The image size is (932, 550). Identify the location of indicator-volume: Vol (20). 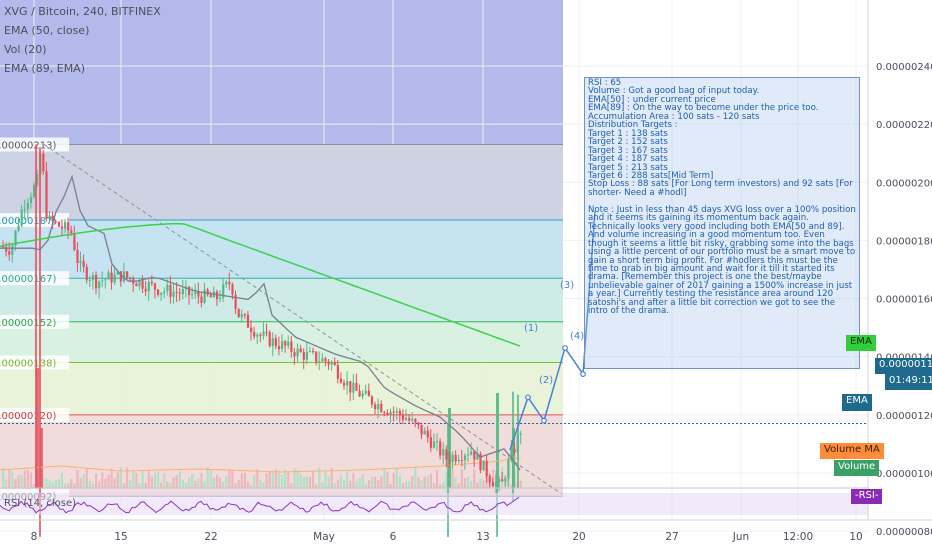
(25, 49).